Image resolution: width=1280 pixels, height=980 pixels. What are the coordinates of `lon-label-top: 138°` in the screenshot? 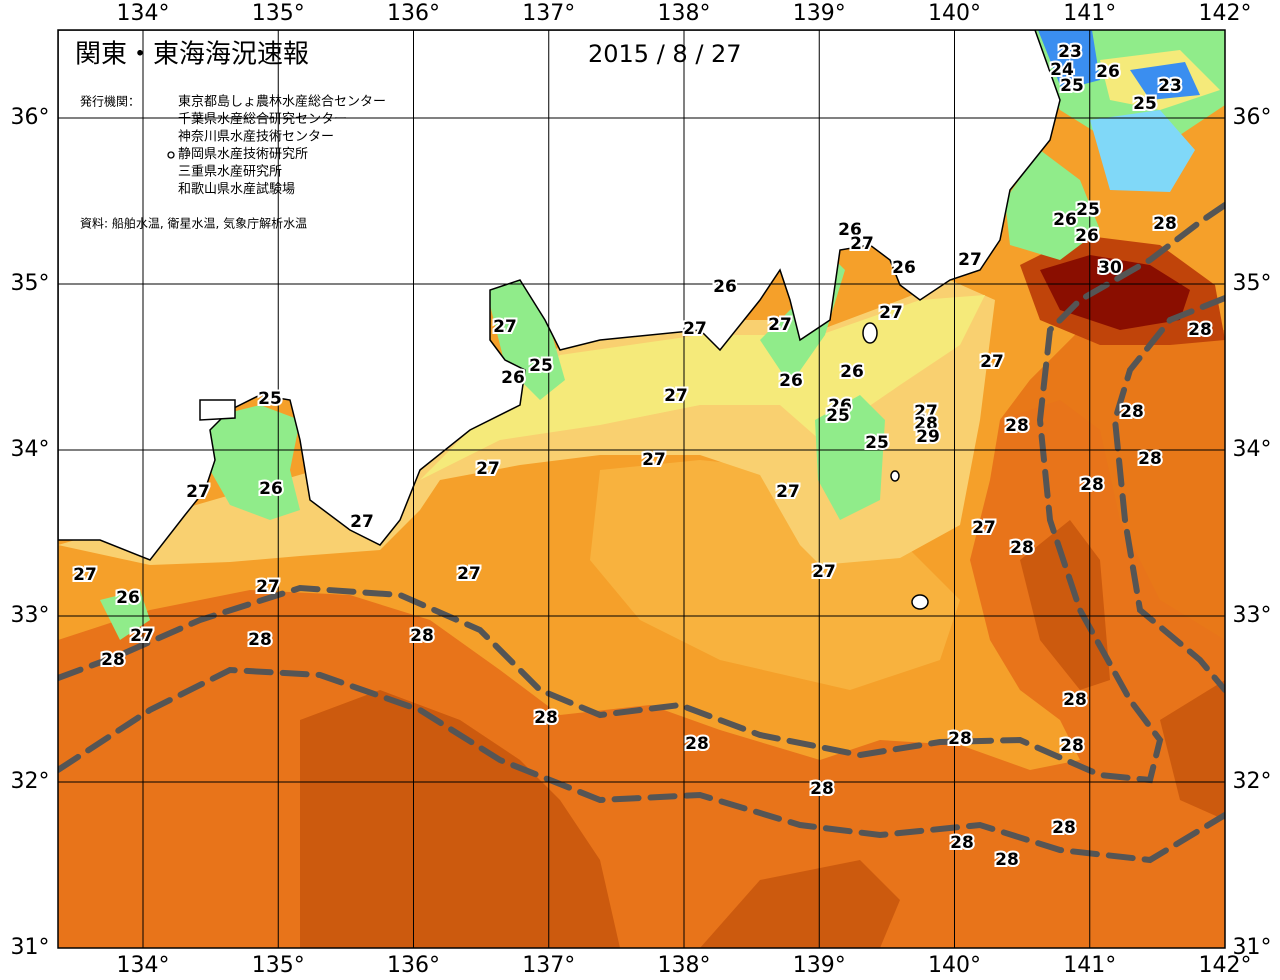 It's located at (684, 13).